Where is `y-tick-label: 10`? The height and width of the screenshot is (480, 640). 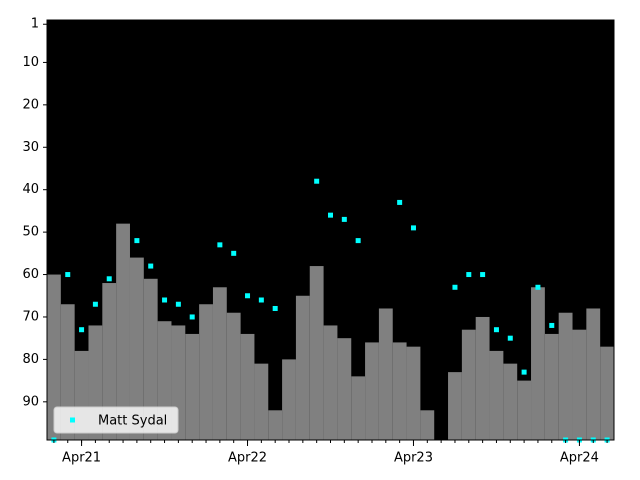
y-tick-label: 10 is located at coordinates (30, 62).